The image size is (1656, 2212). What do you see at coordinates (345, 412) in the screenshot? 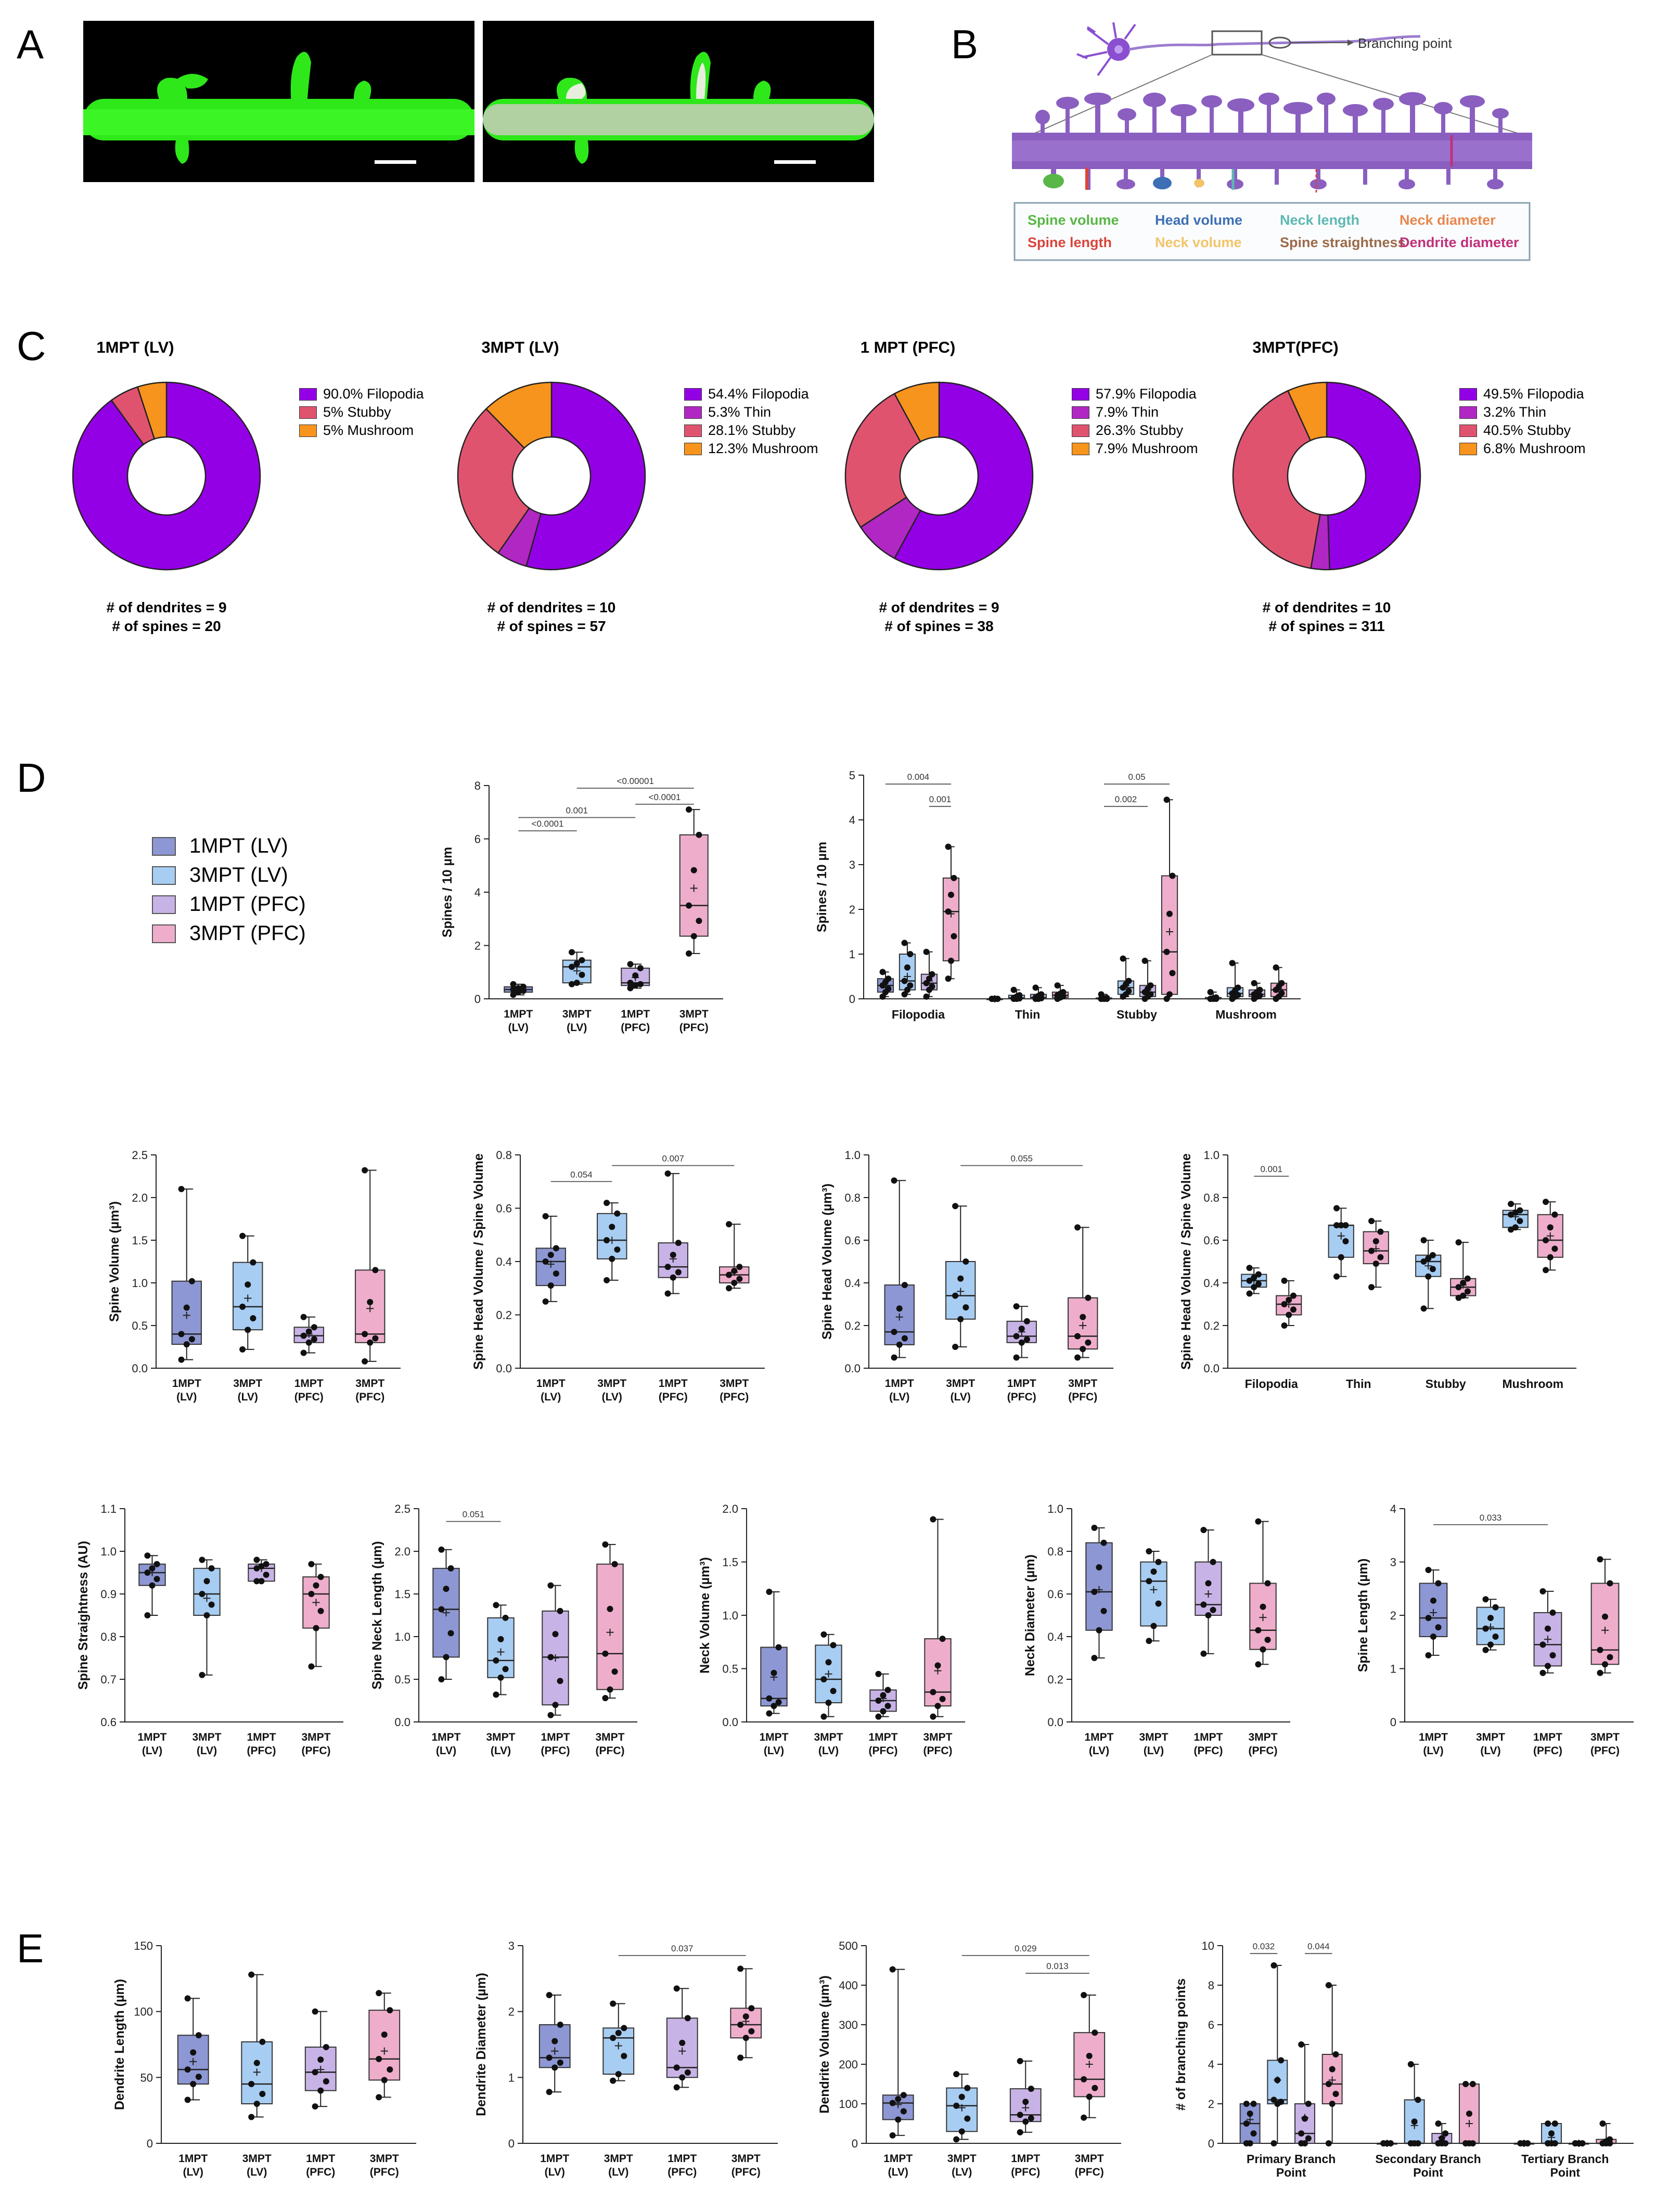
I see `pie-legend-item: 5% Stubby` at bounding box center [345, 412].